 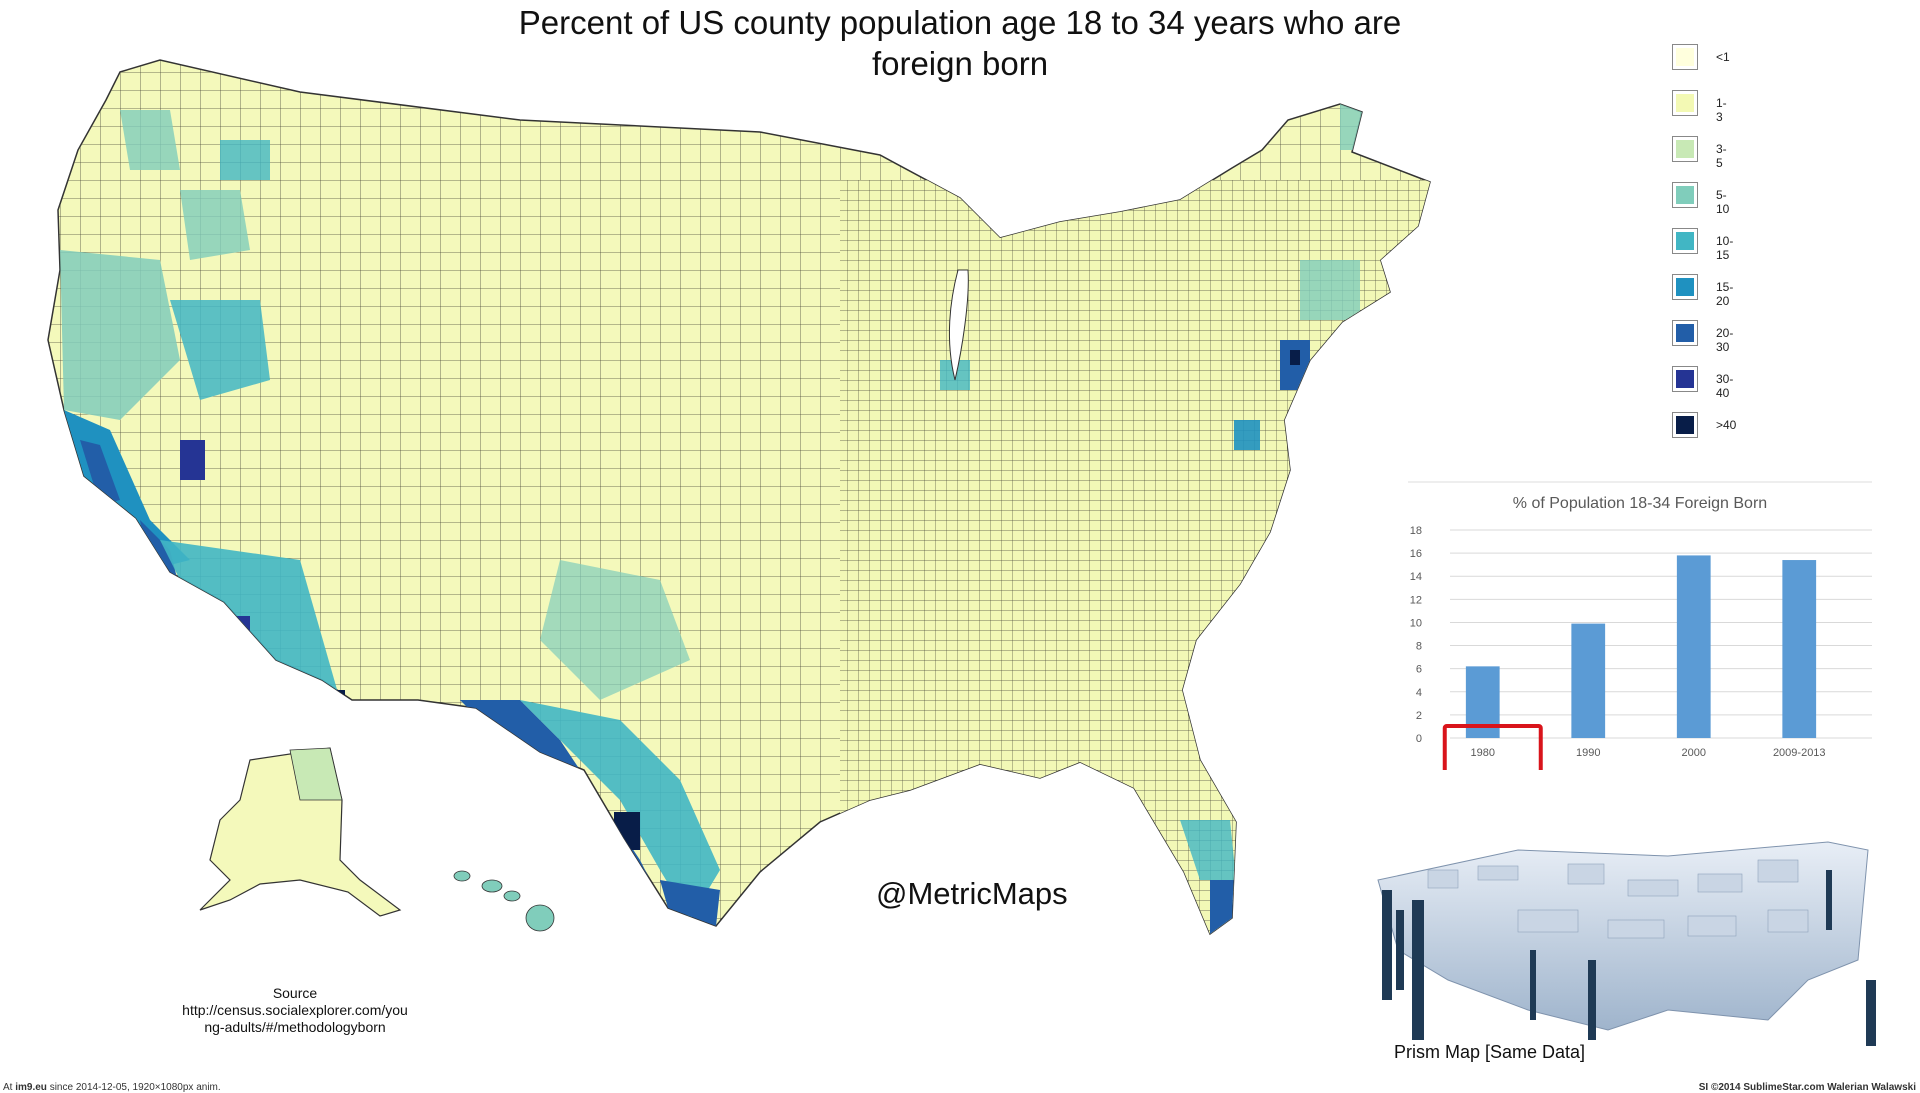 What do you see at coordinates (1694, 753) in the screenshot?
I see `x-tick-label: 2000` at bounding box center [1694, 753].